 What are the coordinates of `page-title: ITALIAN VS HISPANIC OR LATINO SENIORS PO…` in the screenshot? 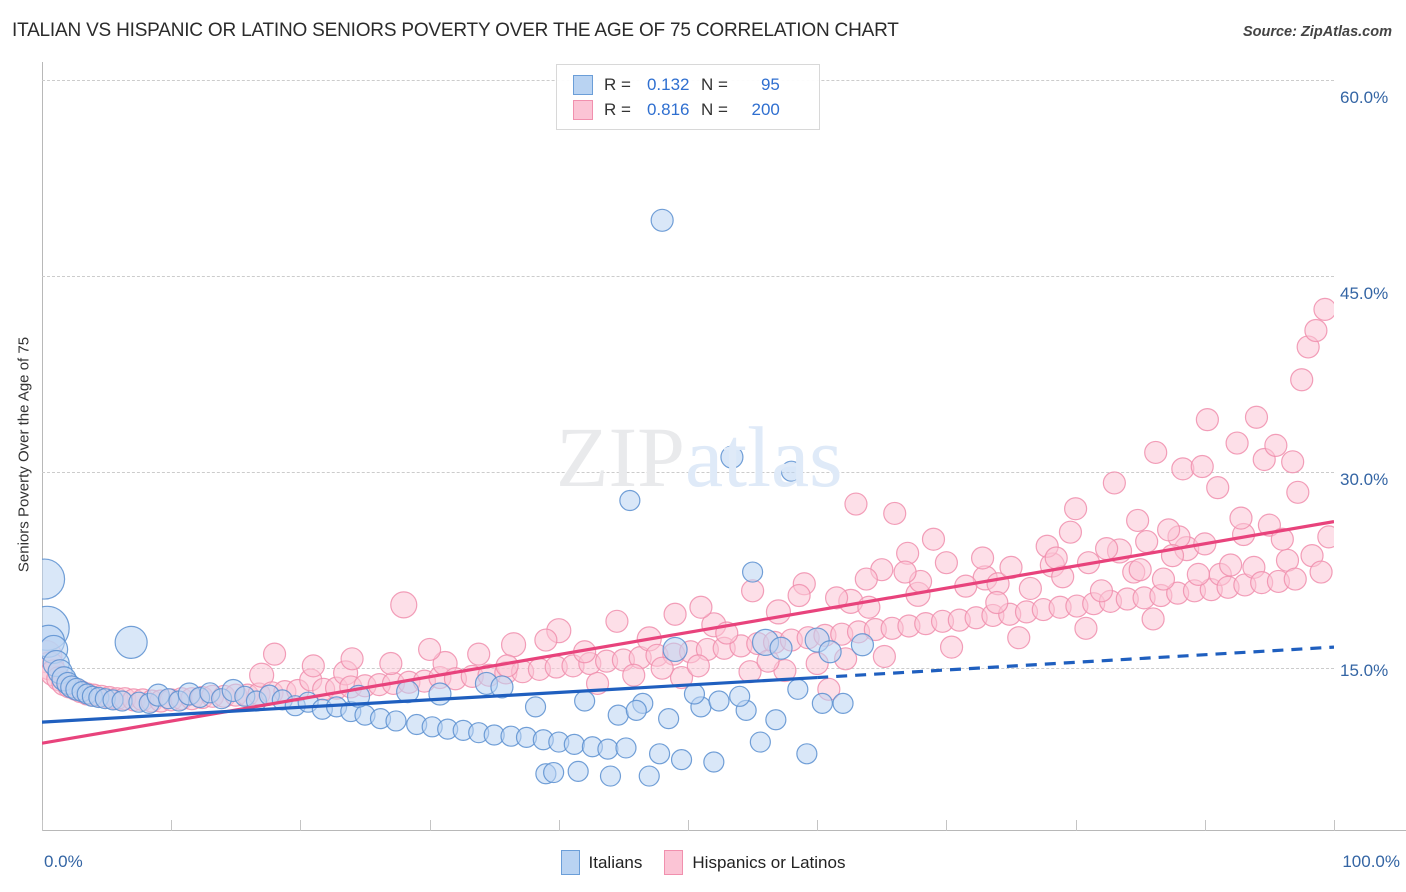 It's located at (455, 30).